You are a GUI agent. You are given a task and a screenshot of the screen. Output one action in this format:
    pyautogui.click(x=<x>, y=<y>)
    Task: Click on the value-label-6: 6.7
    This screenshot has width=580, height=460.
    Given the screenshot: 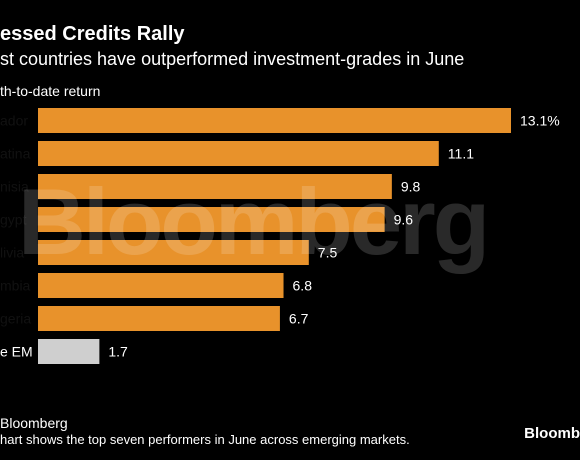 What is the action you would take?
    pyautogui.click(x=299, y=319)
    